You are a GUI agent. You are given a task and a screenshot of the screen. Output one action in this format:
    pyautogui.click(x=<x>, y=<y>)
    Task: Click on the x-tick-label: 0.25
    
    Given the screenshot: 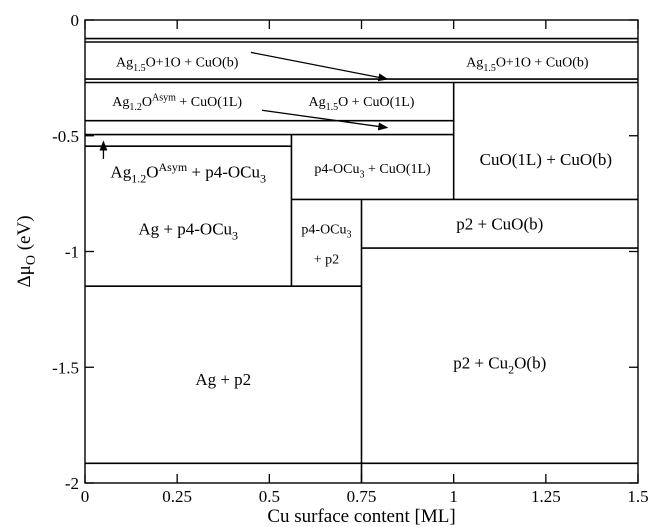 What is the action you would take?
    pyautogui.click(x=177, y=496)
    